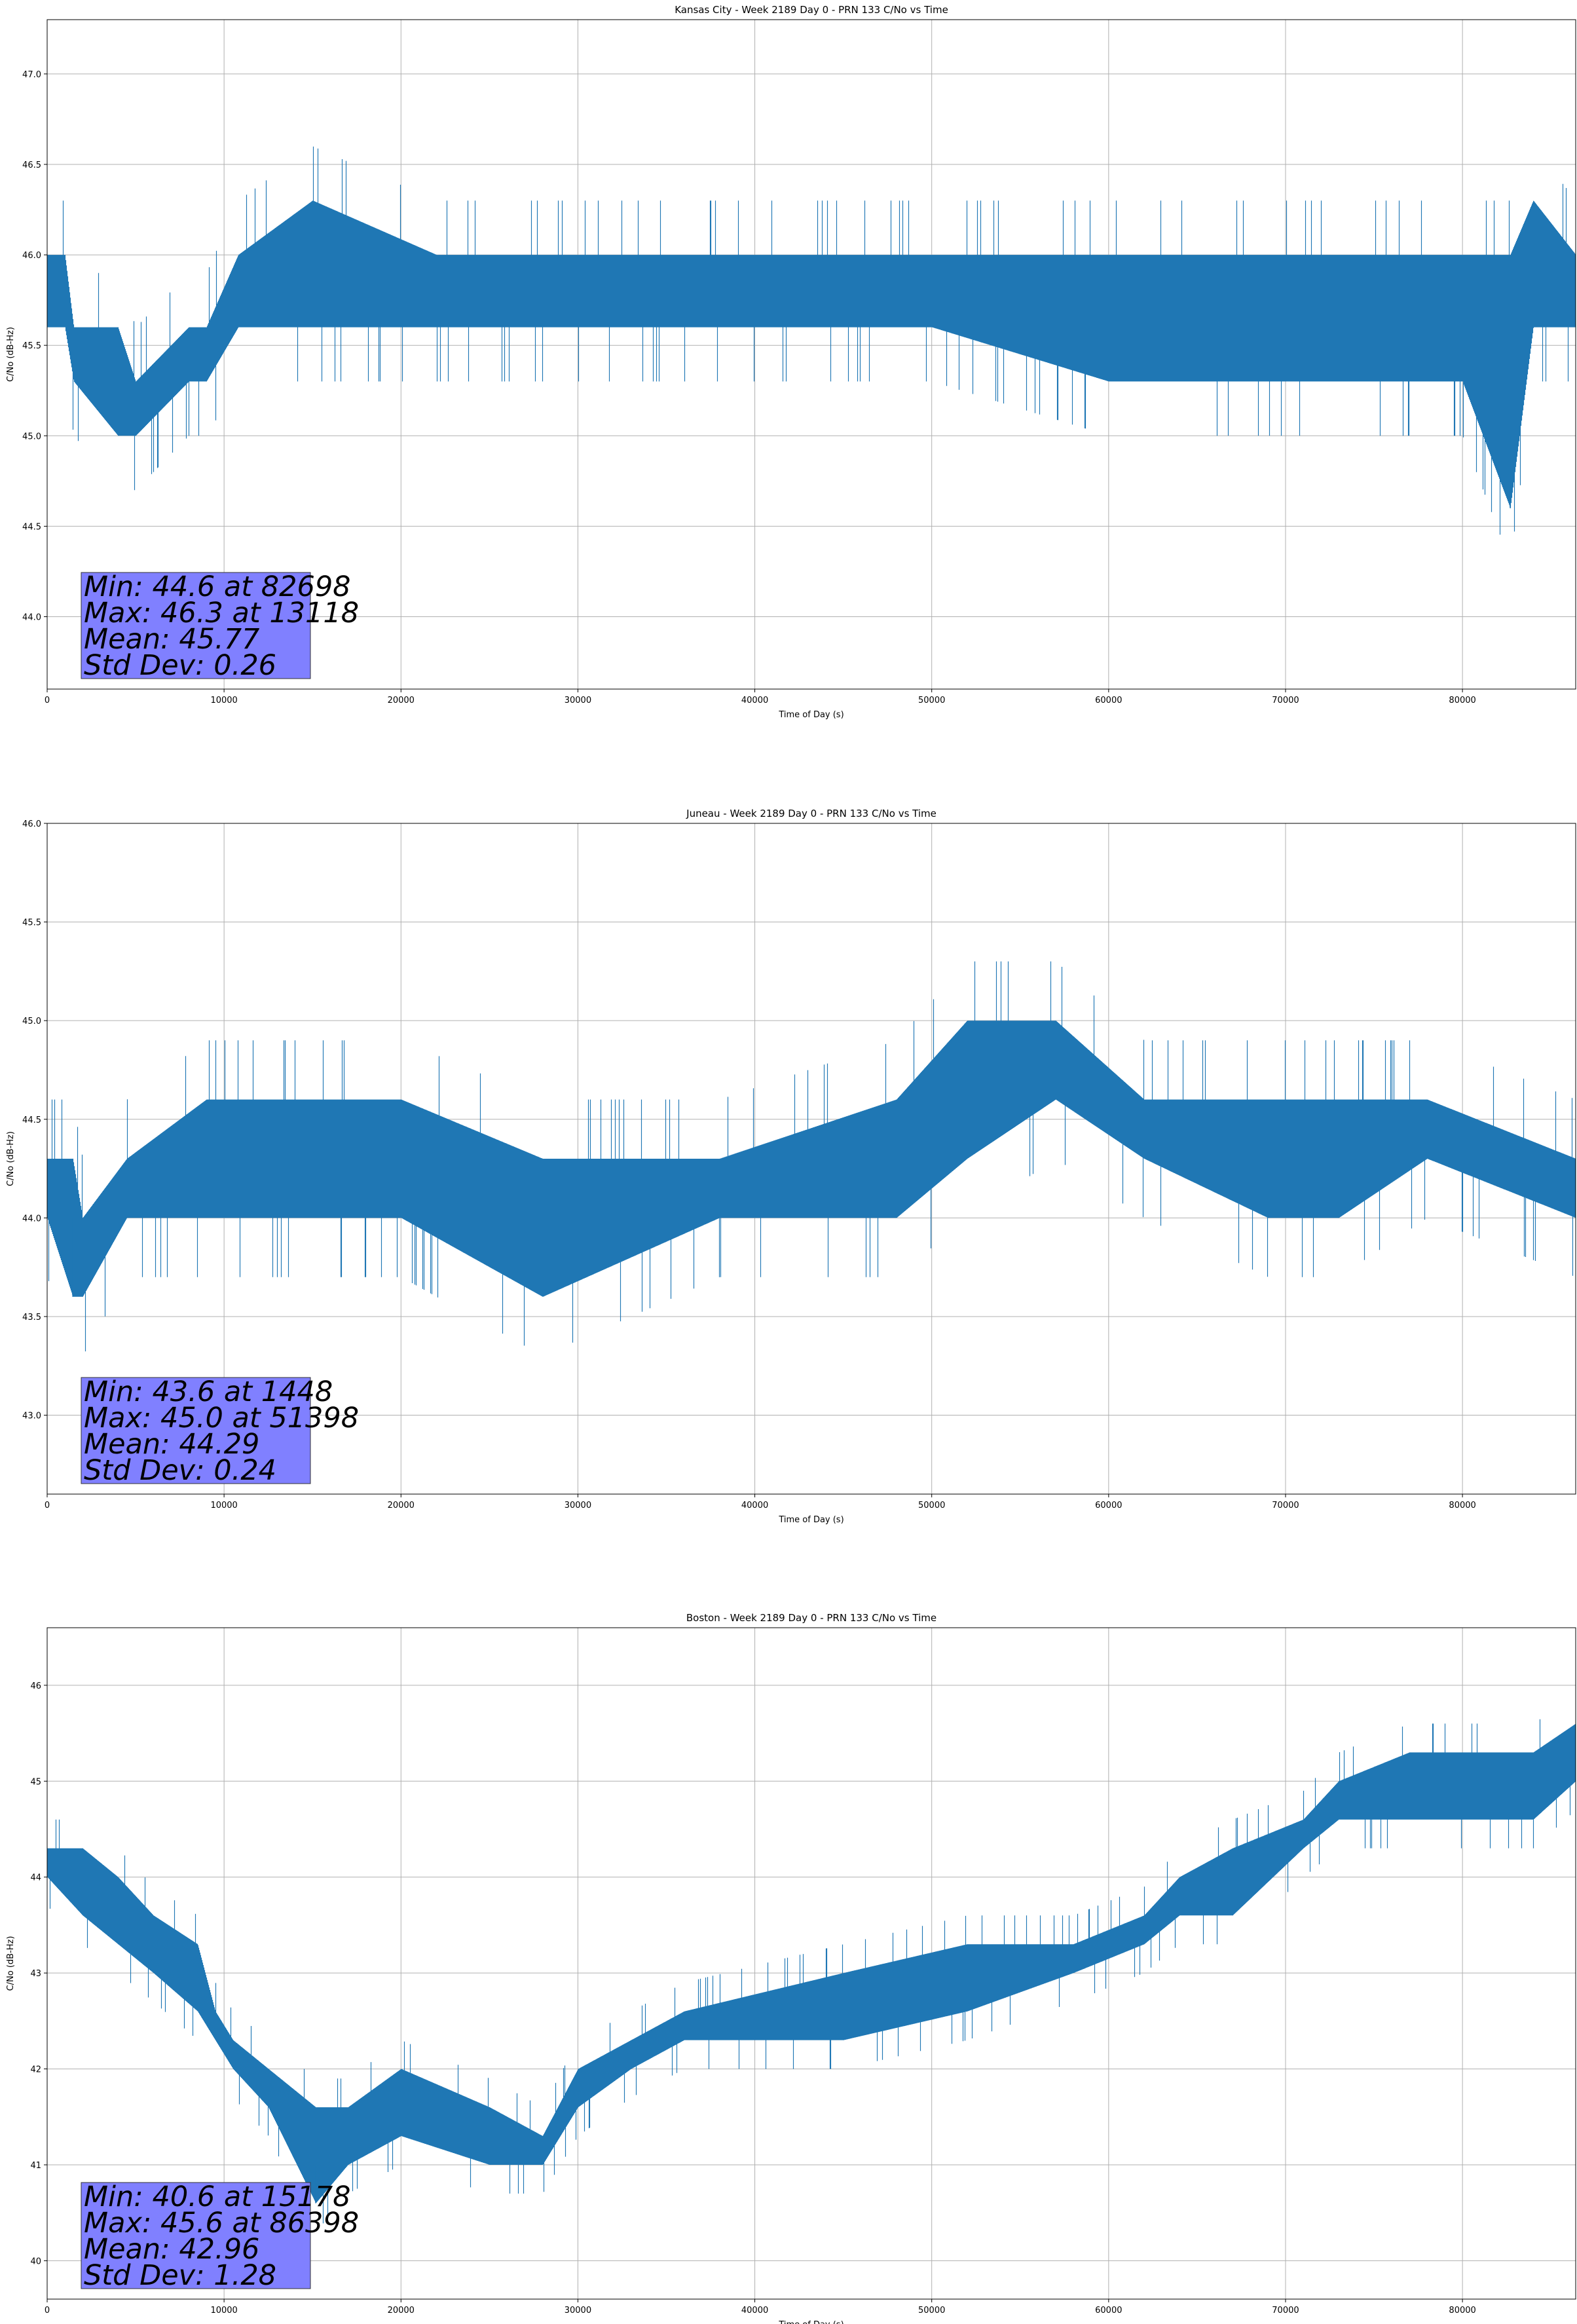  Describe the element at coordinates (221, 1418) in the screenshot. I see `stats-line: Max: 45.0 at 51398` at that location.